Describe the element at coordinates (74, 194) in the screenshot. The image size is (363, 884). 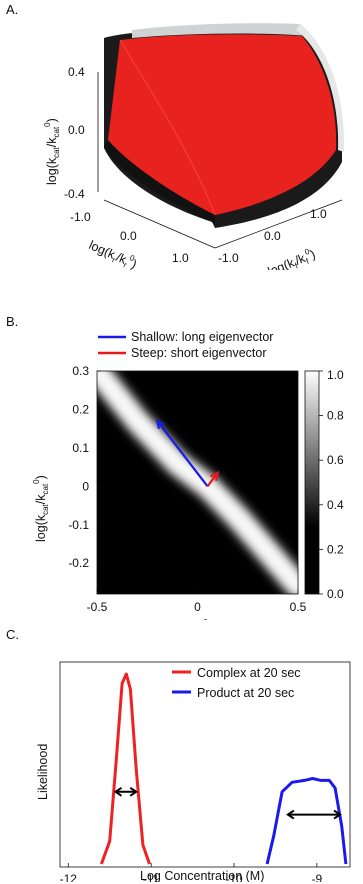
I see `z-tick-2: -0.4` at that location.